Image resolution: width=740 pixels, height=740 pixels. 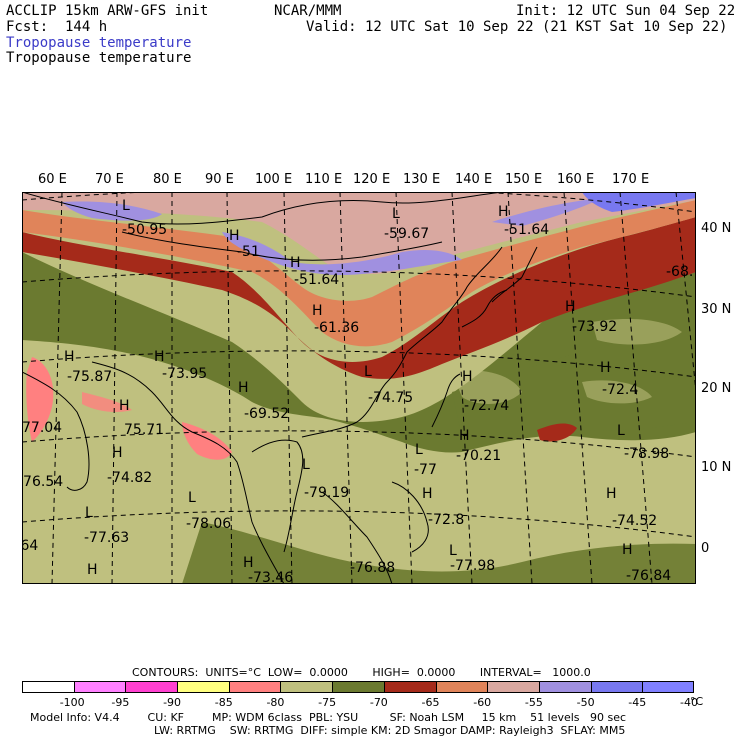 What do you see at coordinates (716, 228) in the screenshot?
I see `latitude-label: 40 N` at bounding box center [716, 228].